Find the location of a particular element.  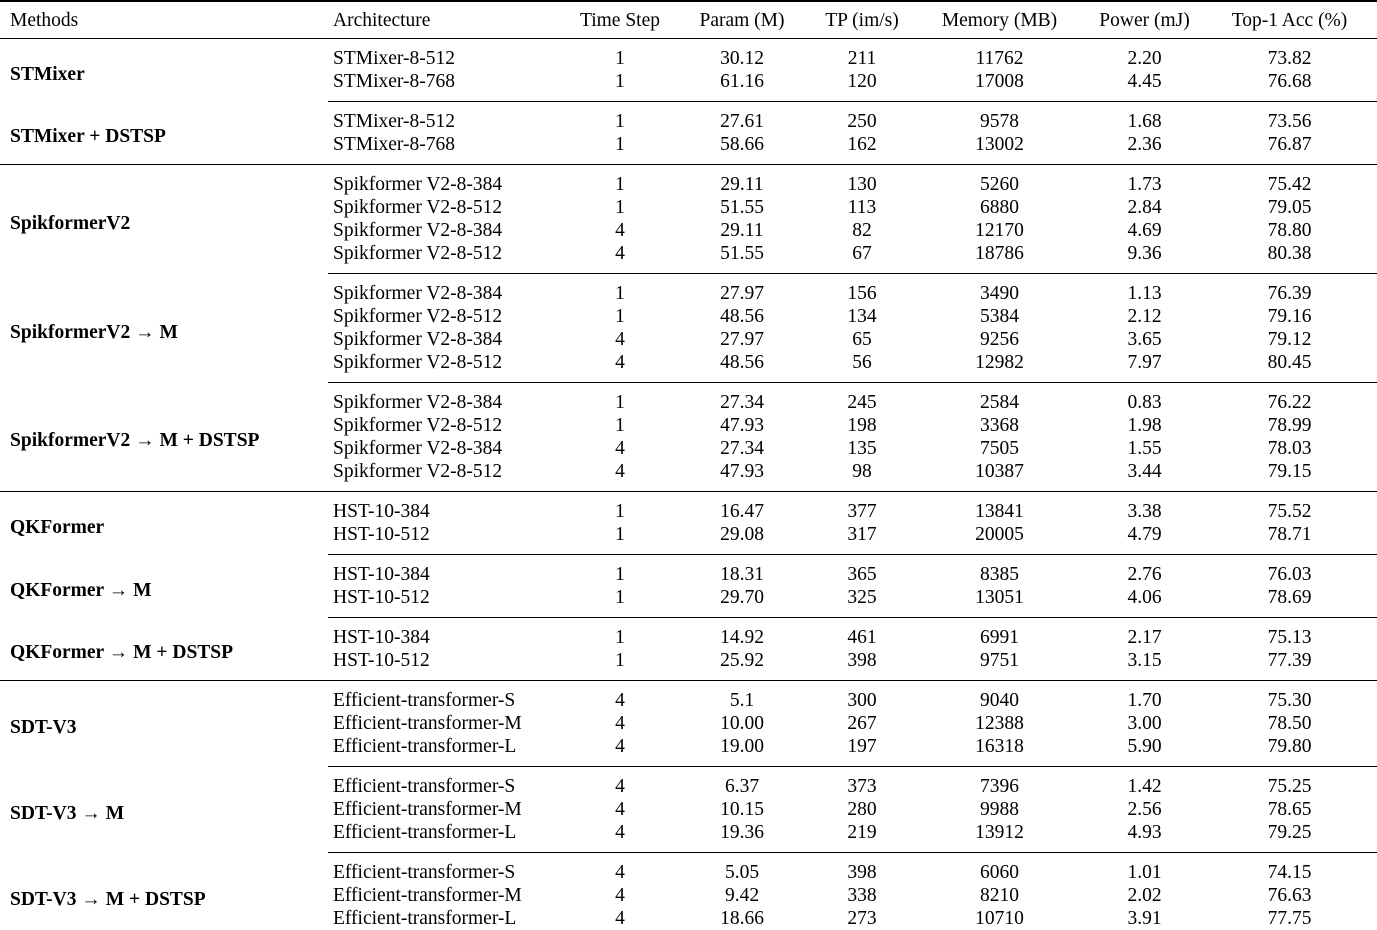

cell-top1_acc: 80.38 is located at coordinates (1289, 253).